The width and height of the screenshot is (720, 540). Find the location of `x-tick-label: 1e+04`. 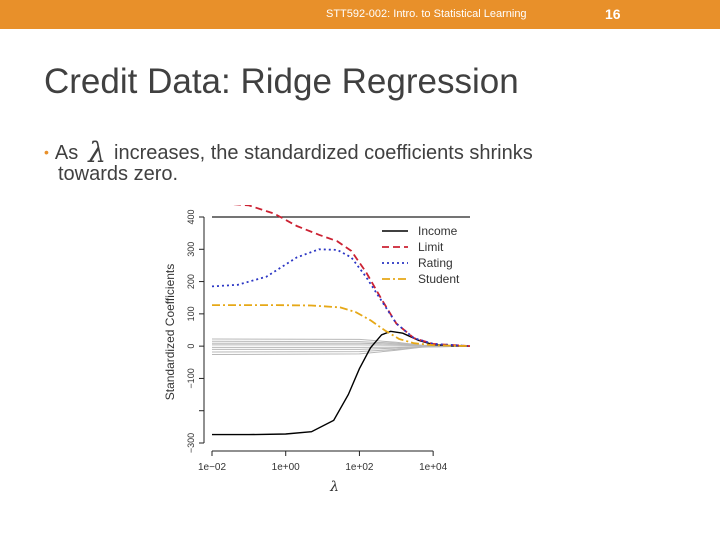

x-tick-label: 1e+04 is located at coordinates (433, 467).